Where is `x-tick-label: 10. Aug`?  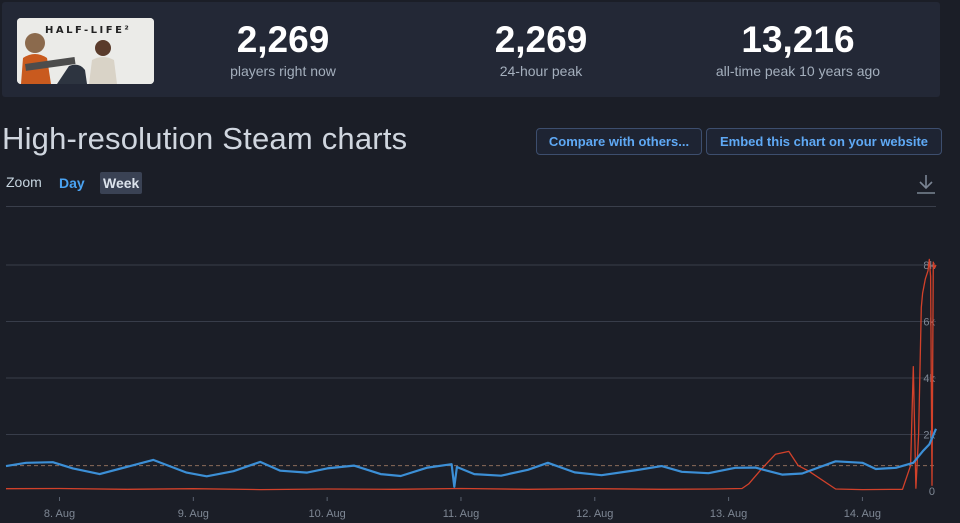 x-tick-label: 10. Aug is located at coordinates (326, 514).